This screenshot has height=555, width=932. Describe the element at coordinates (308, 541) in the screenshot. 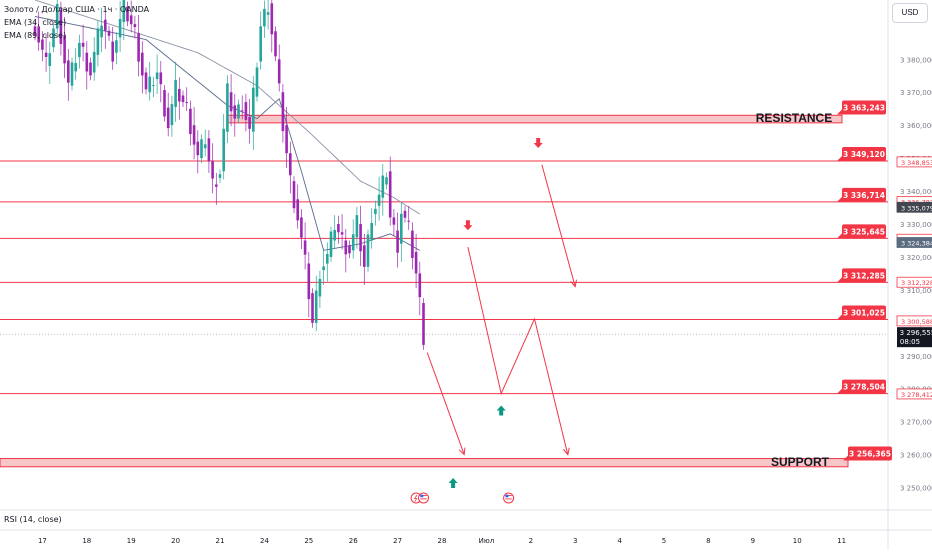

I see `x-tick-label: 25` at that location.